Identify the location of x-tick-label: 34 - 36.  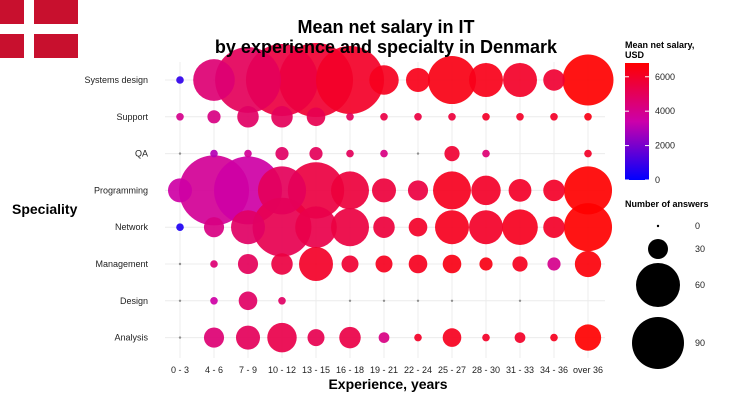
(554, 370).